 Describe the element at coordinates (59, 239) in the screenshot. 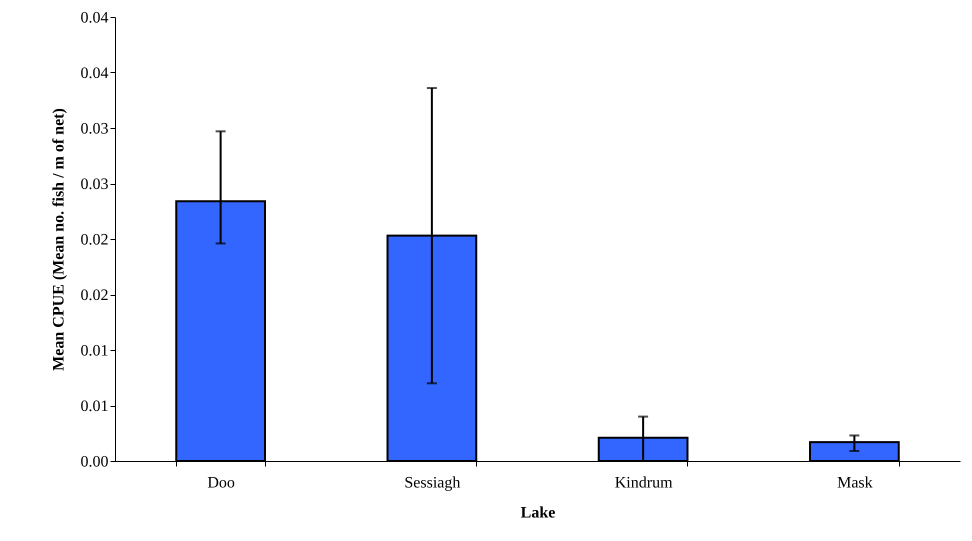

I see `y-axis-title: Mean CPUE (Mean no. fish / m of net)` at that location.